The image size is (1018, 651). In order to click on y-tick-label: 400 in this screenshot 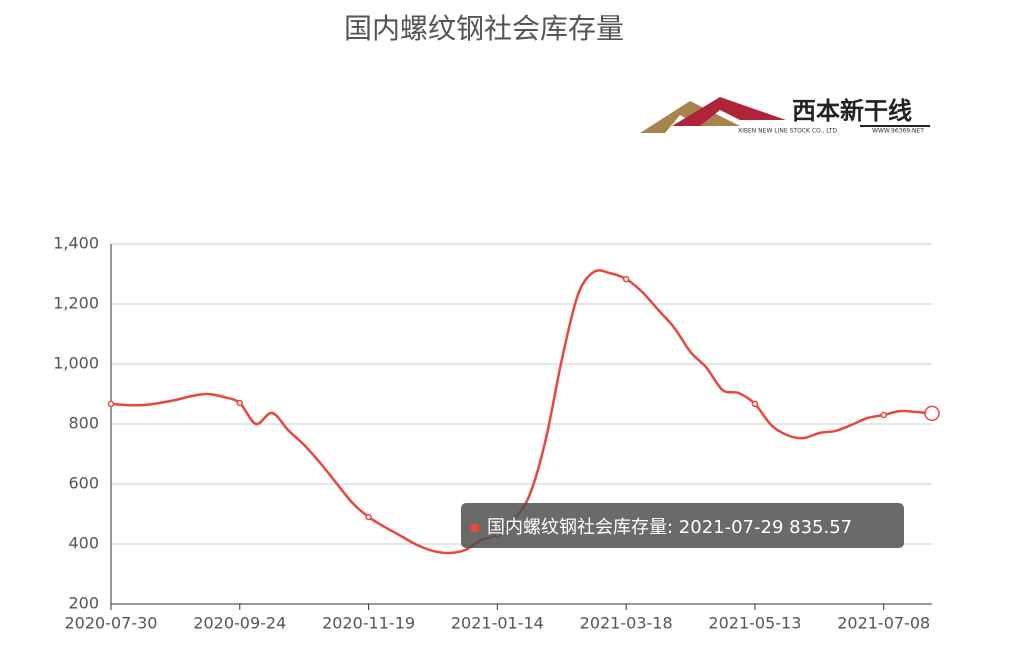, I will do `click(83, 543)`.